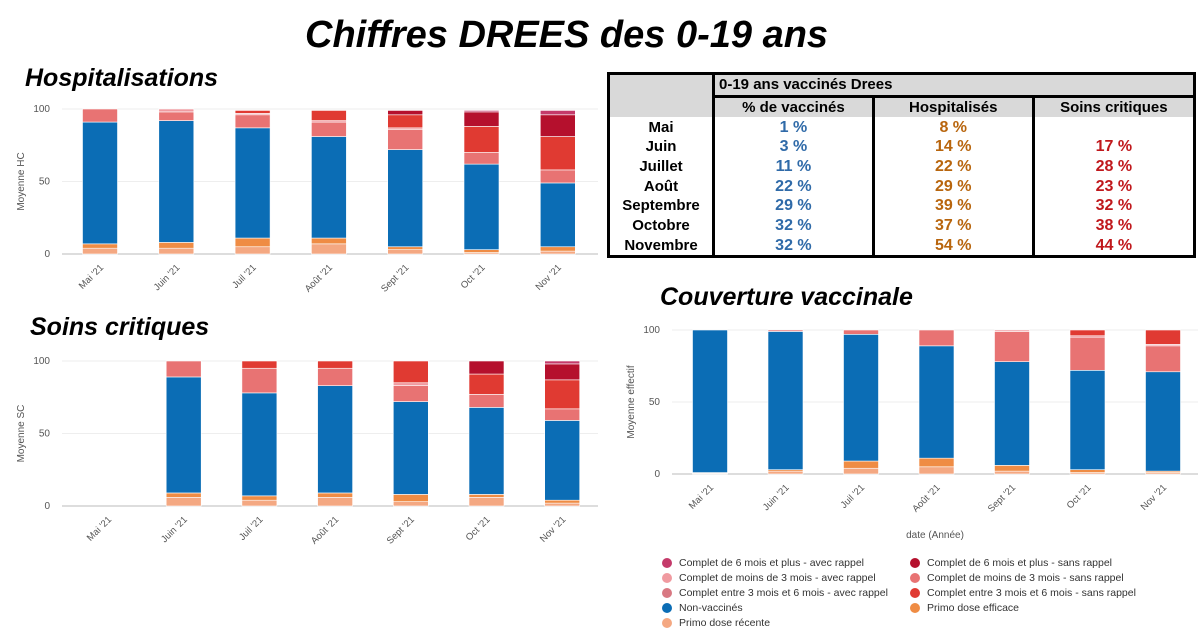 Image resolution: width=1200 pixels, height=639 pixels. Describe the element at coordinates (651, 330) in the screenshot. I see `y-tick-label: 100` at that location.